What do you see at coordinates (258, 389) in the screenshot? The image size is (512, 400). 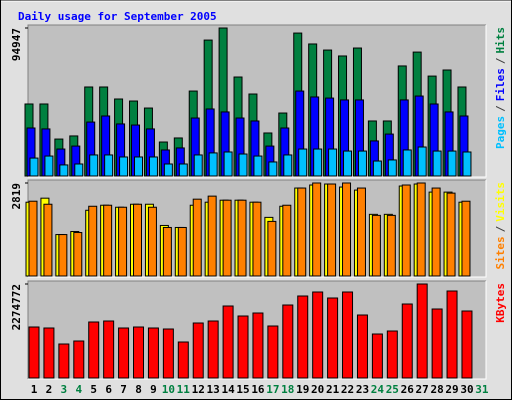 I see `x-tick-label: 16` at bounding box center [258, 389].